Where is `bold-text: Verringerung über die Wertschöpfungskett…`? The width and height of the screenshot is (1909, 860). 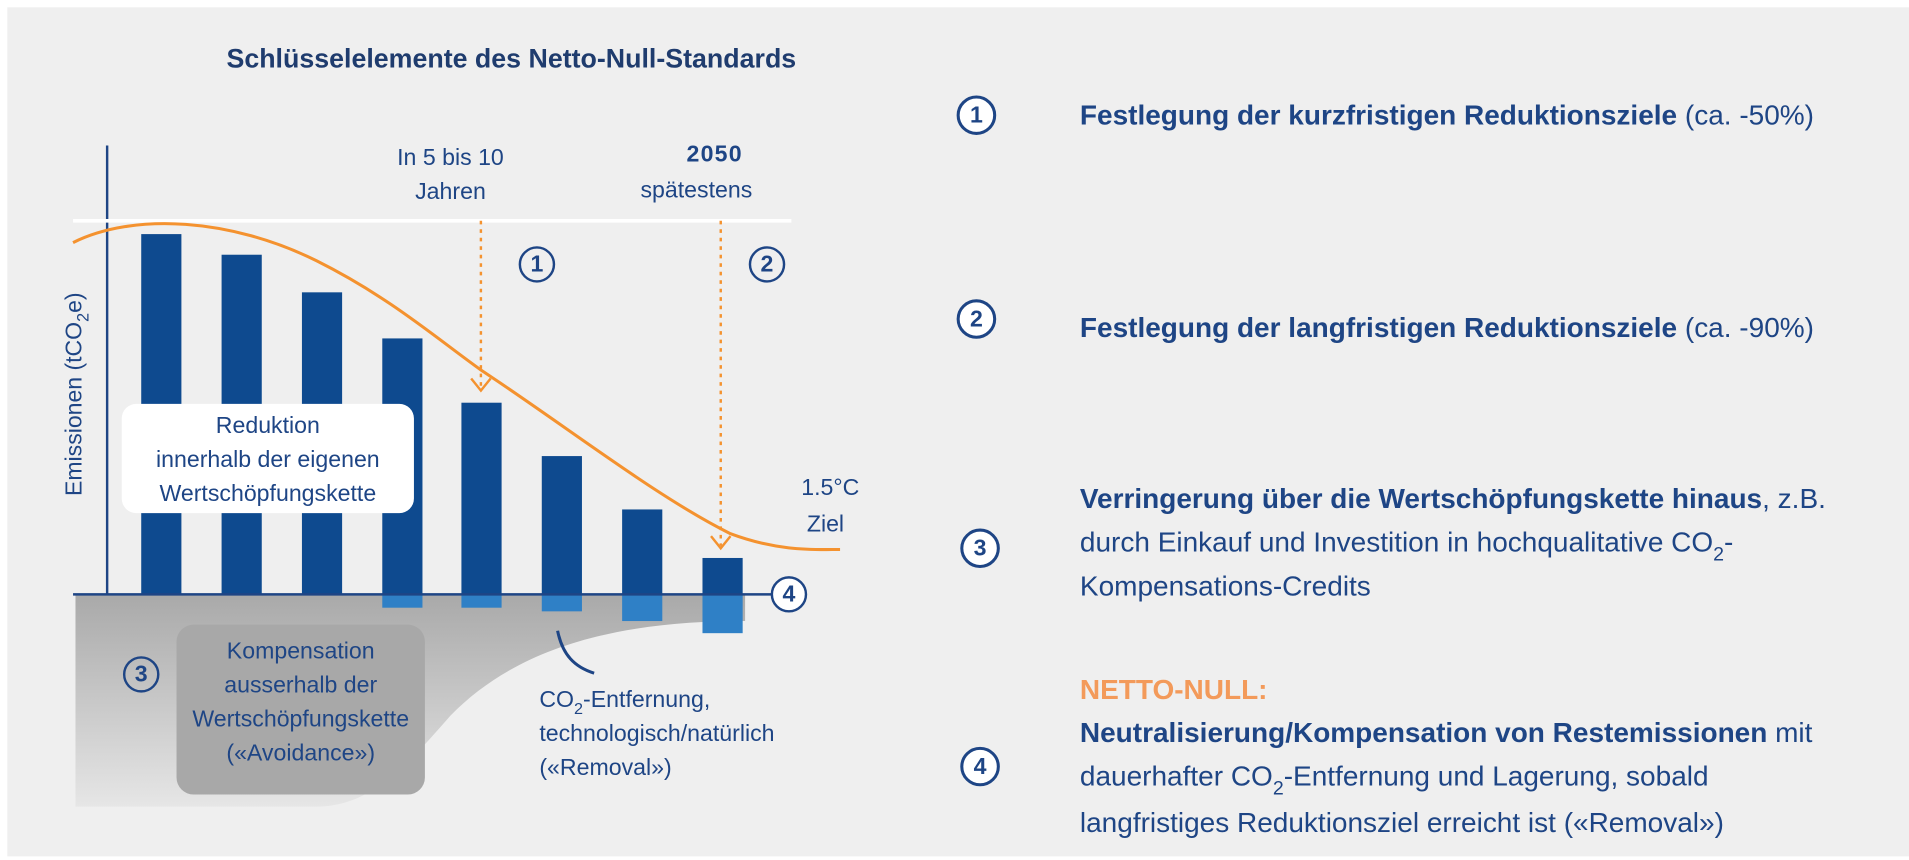 bold-text: Verringerung über die Wertschöpfungskett… is located at coordinates (1421, 498).